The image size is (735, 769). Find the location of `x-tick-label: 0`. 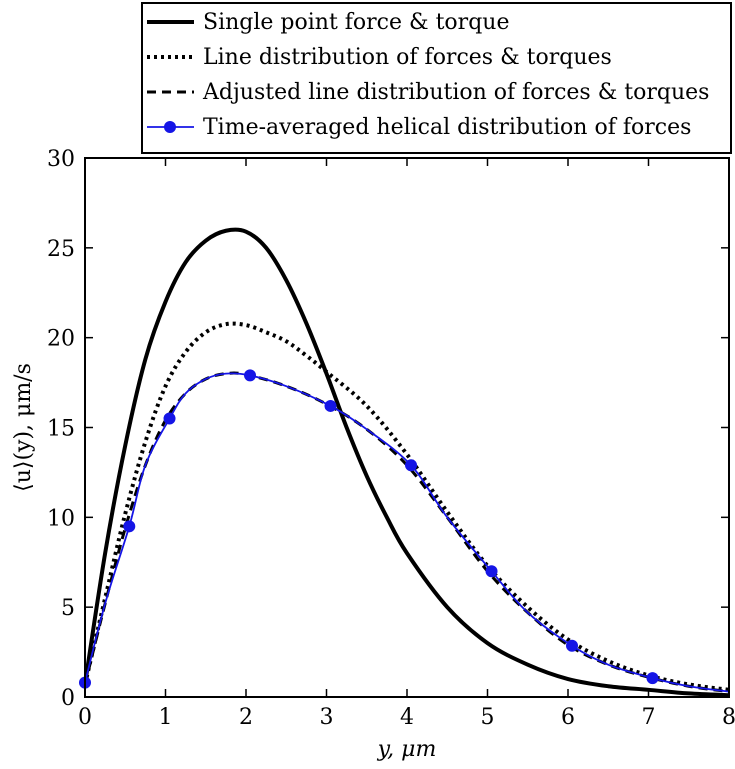

x-tick-label: 0 is located at coordinates (85, 717).